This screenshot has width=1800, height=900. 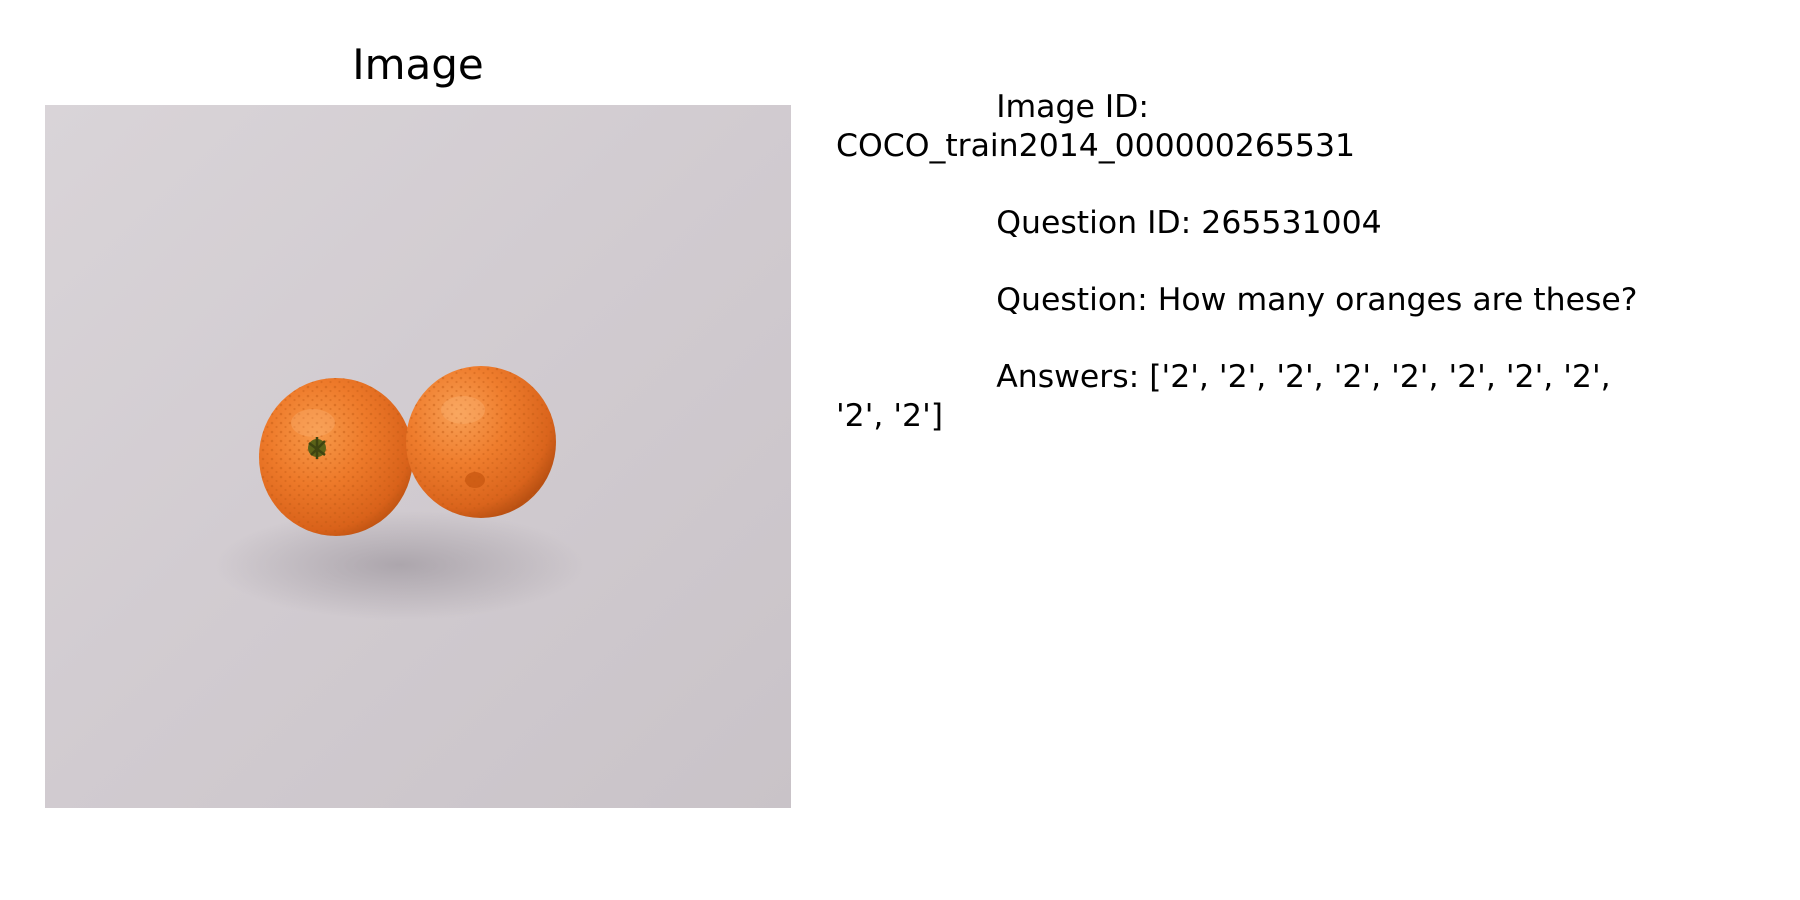 I want to click on question-id: Question ID: 265531004, so click(x=1109, y=223).